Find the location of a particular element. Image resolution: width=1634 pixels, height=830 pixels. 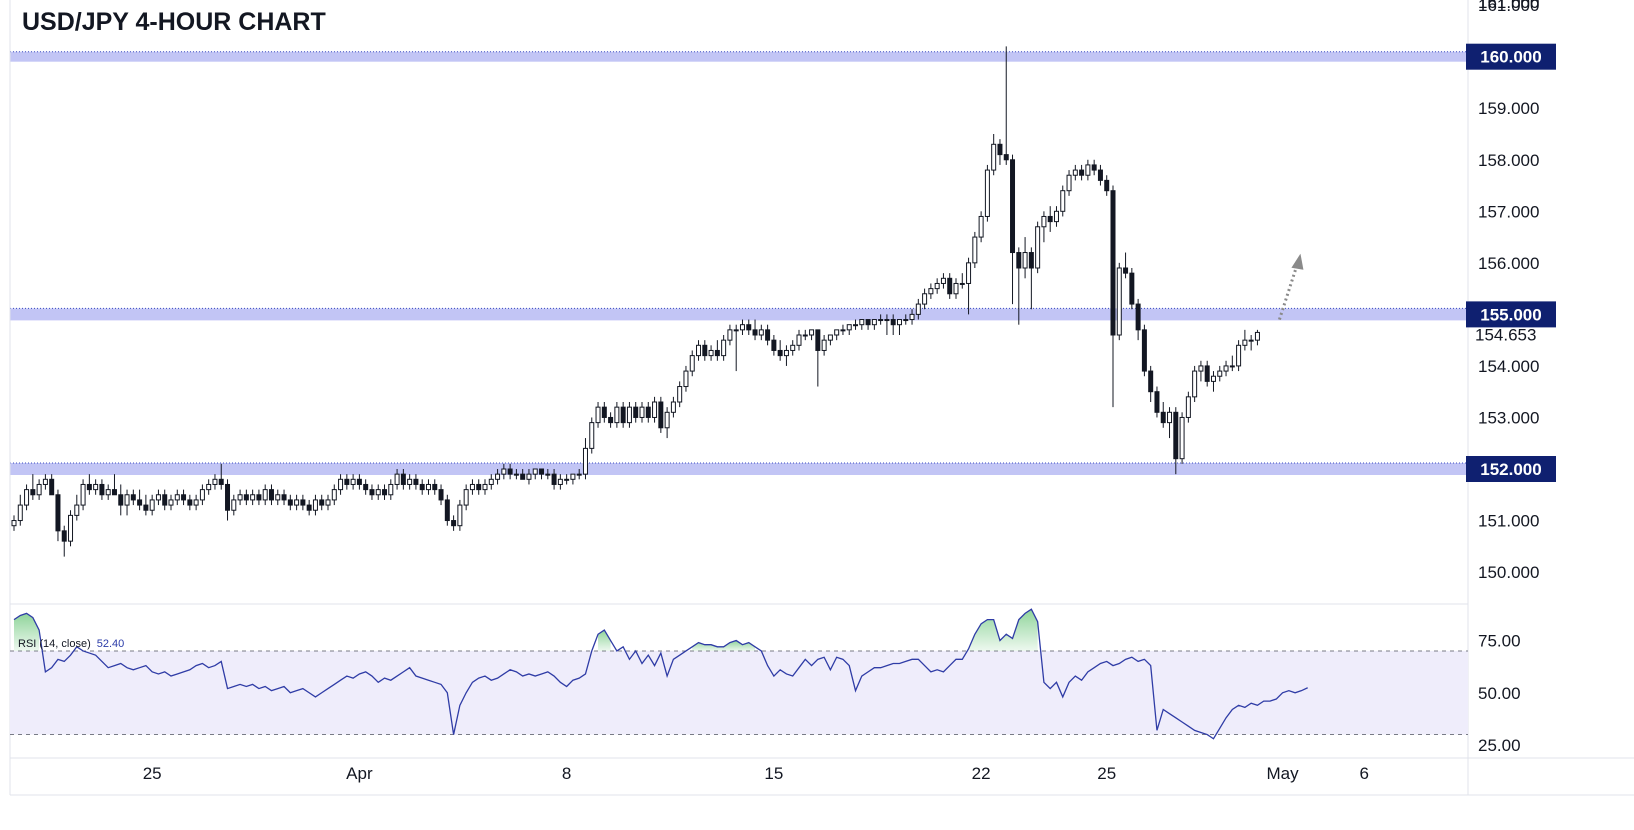

rsi-legend-value: 52.40 is located at coordinates (110, 644).